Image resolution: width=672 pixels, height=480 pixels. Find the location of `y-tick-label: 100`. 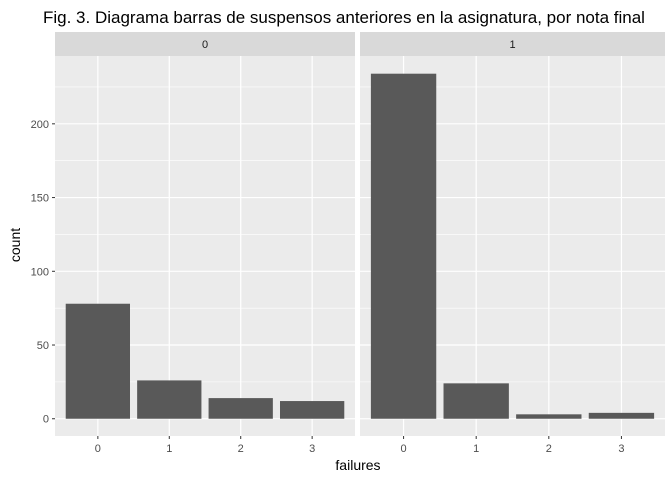

y-tick-label: 100 is located at coordinates (40, 272).